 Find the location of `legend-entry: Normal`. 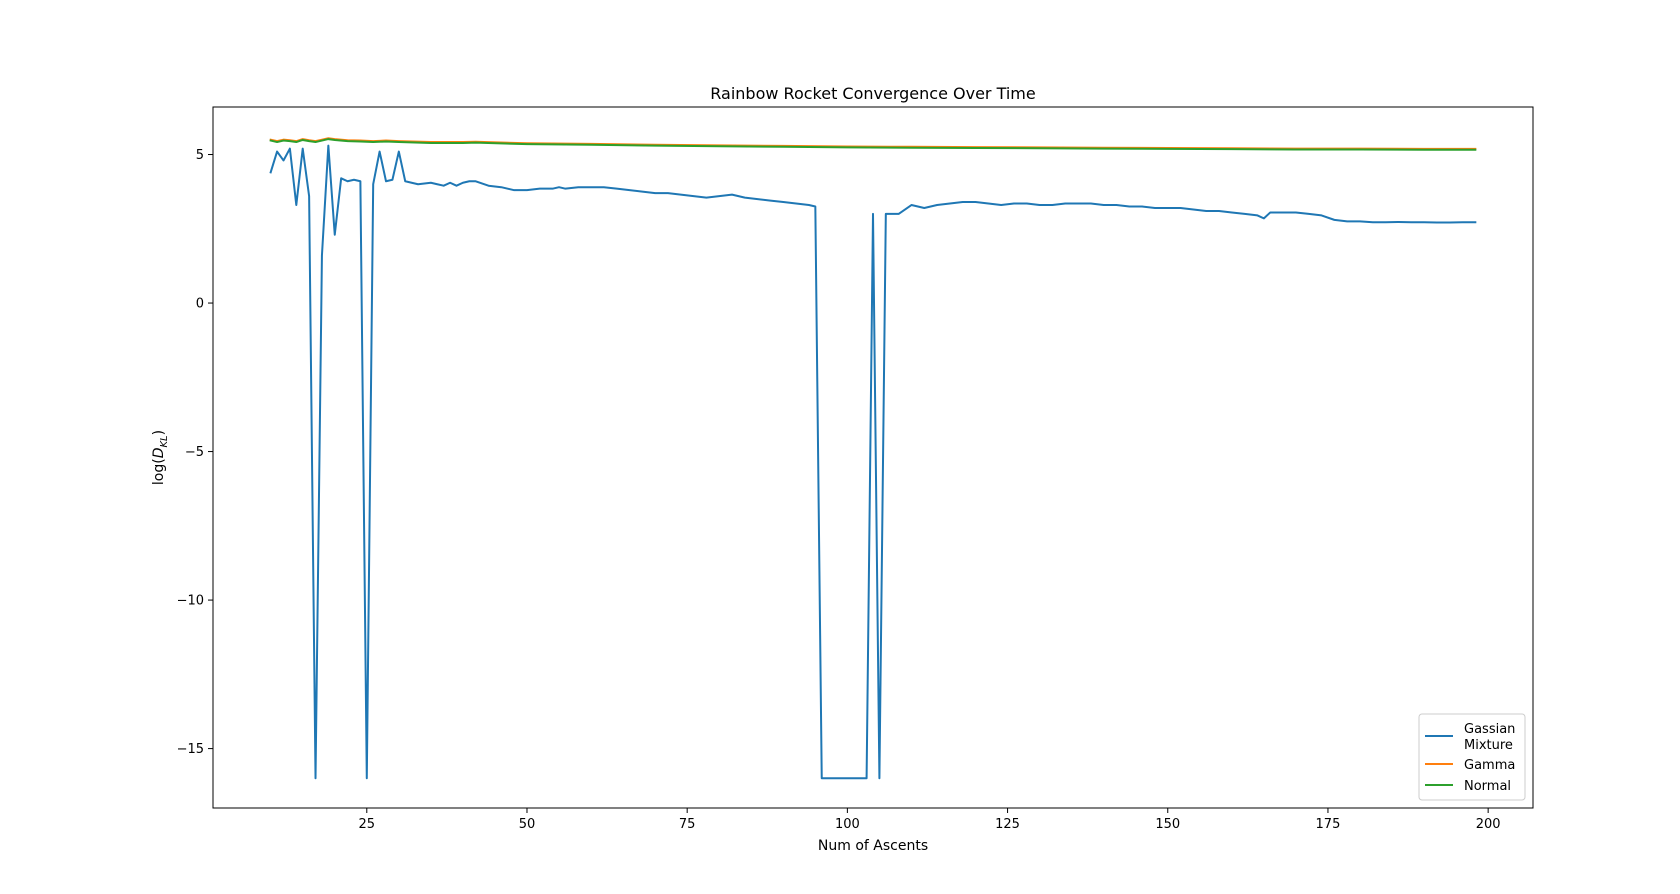

legend-entry: Normal is located at coordinates (1468, 786).